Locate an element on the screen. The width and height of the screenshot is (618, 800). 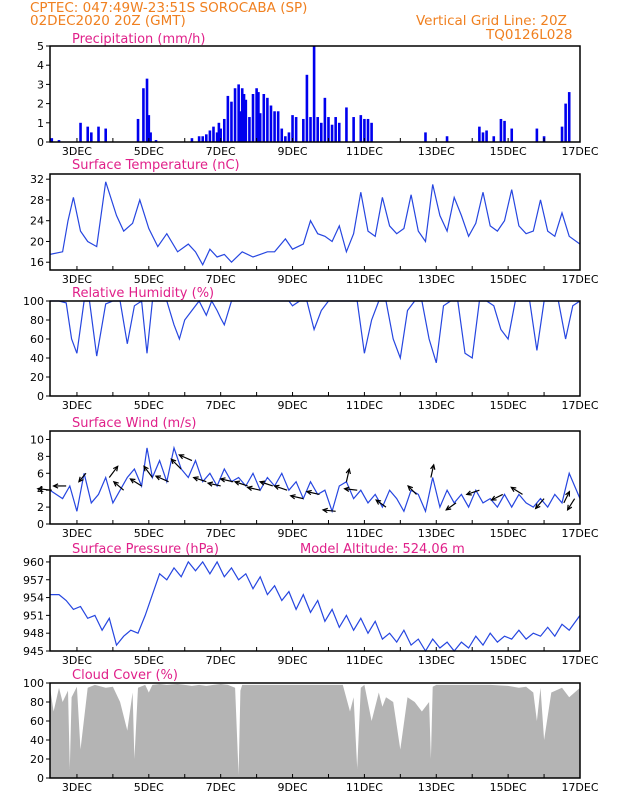
precip-ytick-label: 1 is located at coordinates (40, 123).